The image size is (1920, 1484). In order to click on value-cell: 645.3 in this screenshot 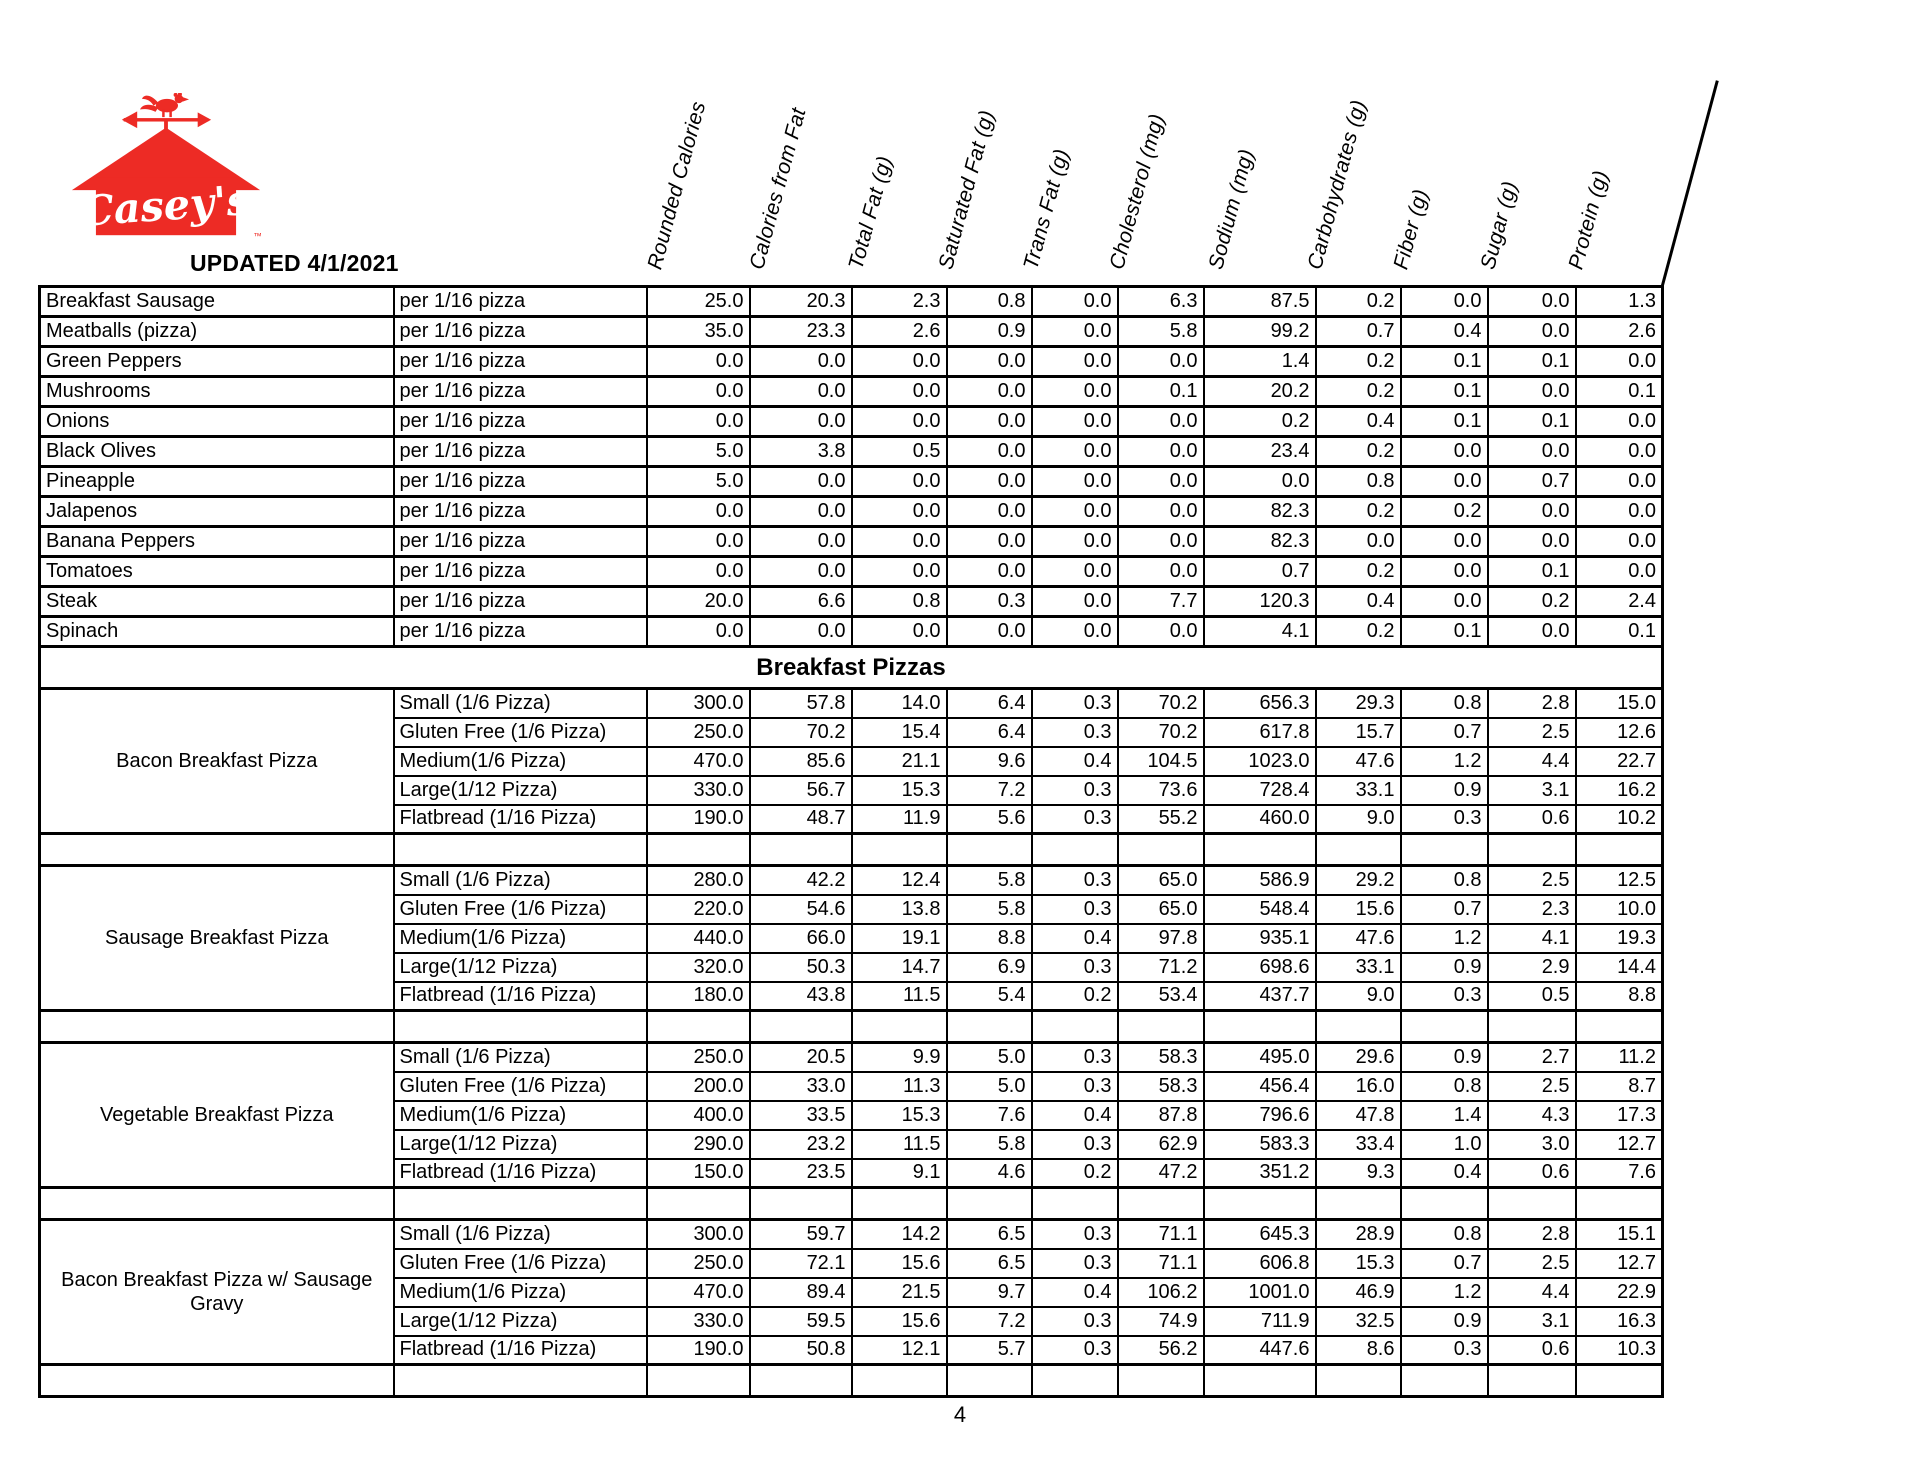, I will do `click(1259, 1234)`.